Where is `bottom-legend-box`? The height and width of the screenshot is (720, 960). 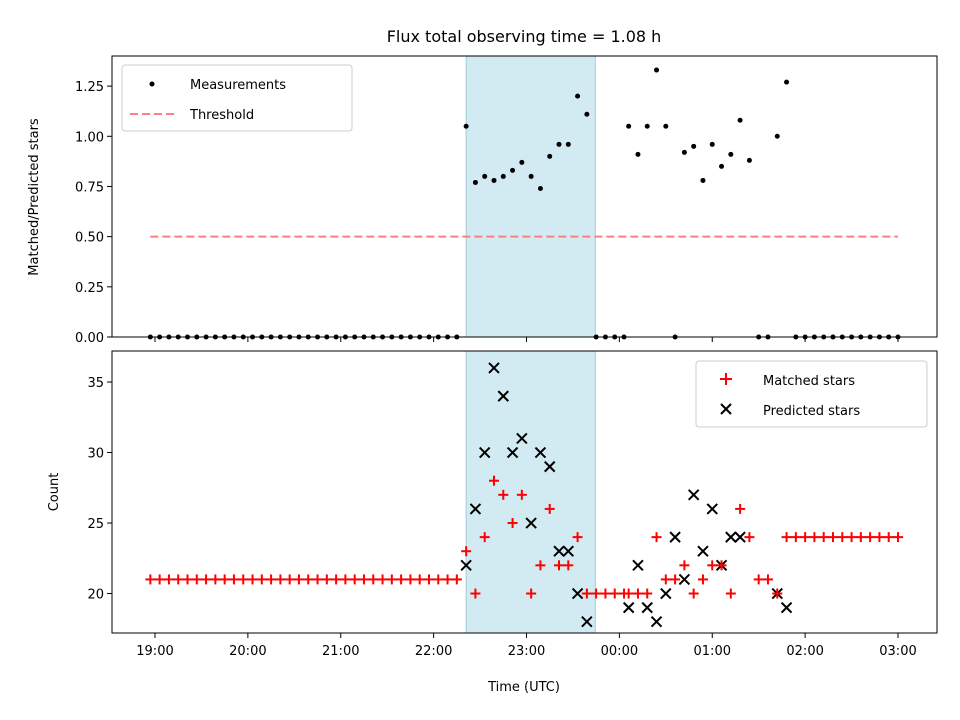 bottom-legend-box is located at coordinates (811, 394).